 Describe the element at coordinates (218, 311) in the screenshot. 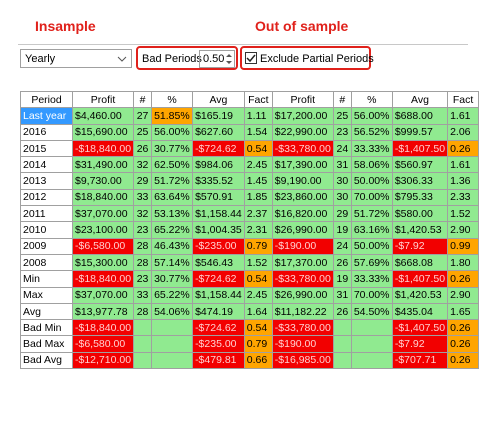

I see `value-cell: $474.19` at that location.